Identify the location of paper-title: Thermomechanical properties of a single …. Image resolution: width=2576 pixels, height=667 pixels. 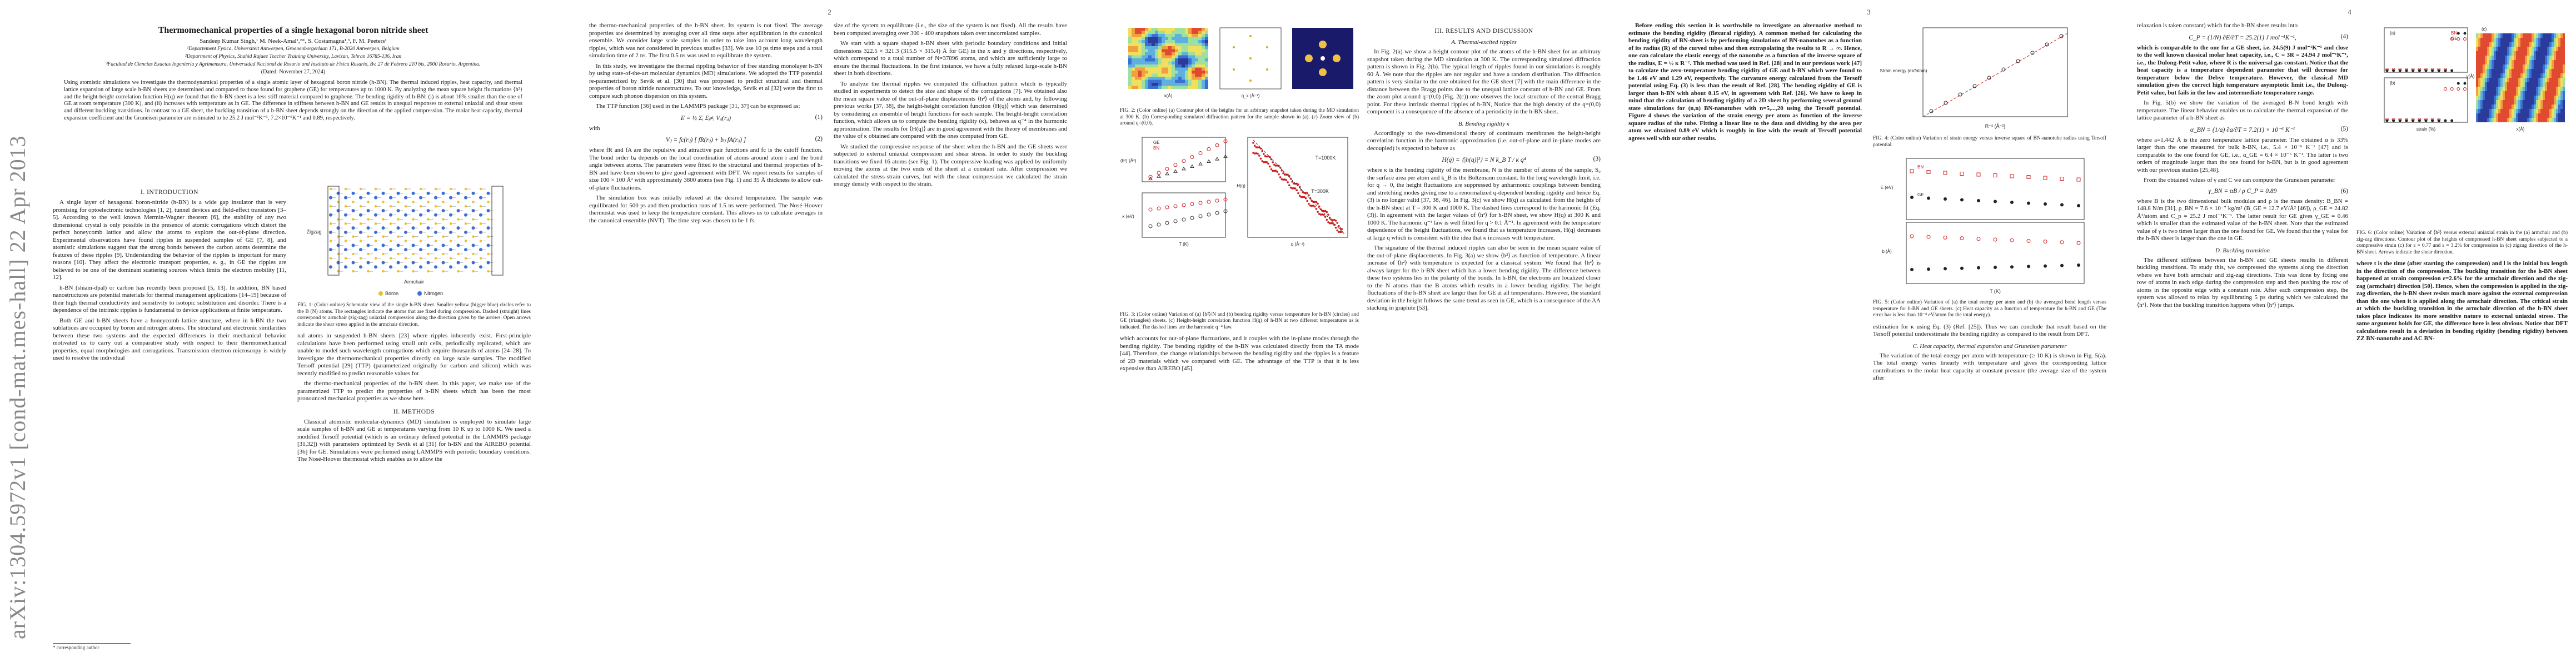
(293, 30).